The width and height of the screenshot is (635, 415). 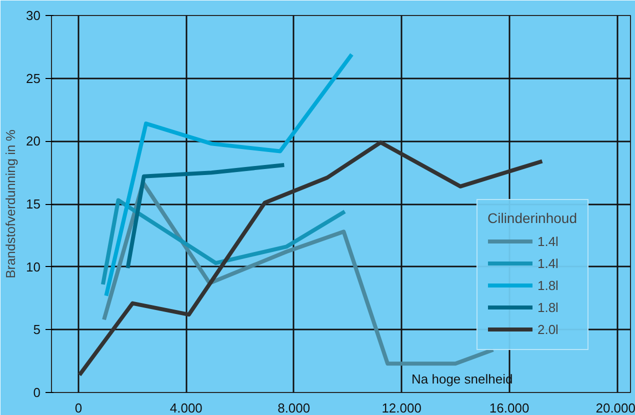 I want to click on y-tick-label: 15, so click(x=33, y=204).